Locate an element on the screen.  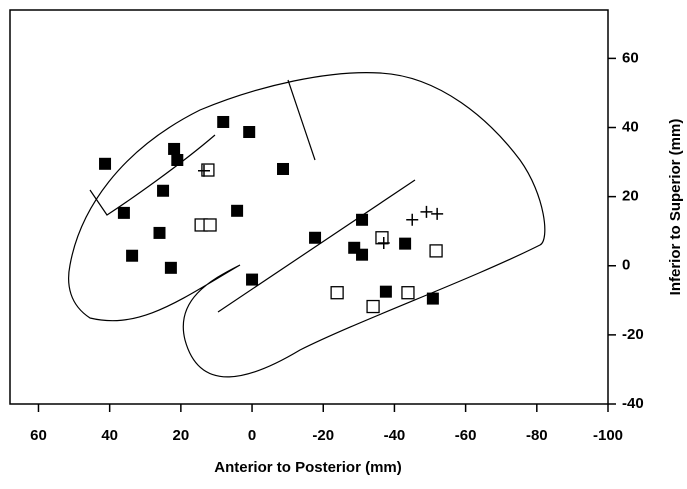
y-tick-label: -40 is located at coordinates (633, 403).